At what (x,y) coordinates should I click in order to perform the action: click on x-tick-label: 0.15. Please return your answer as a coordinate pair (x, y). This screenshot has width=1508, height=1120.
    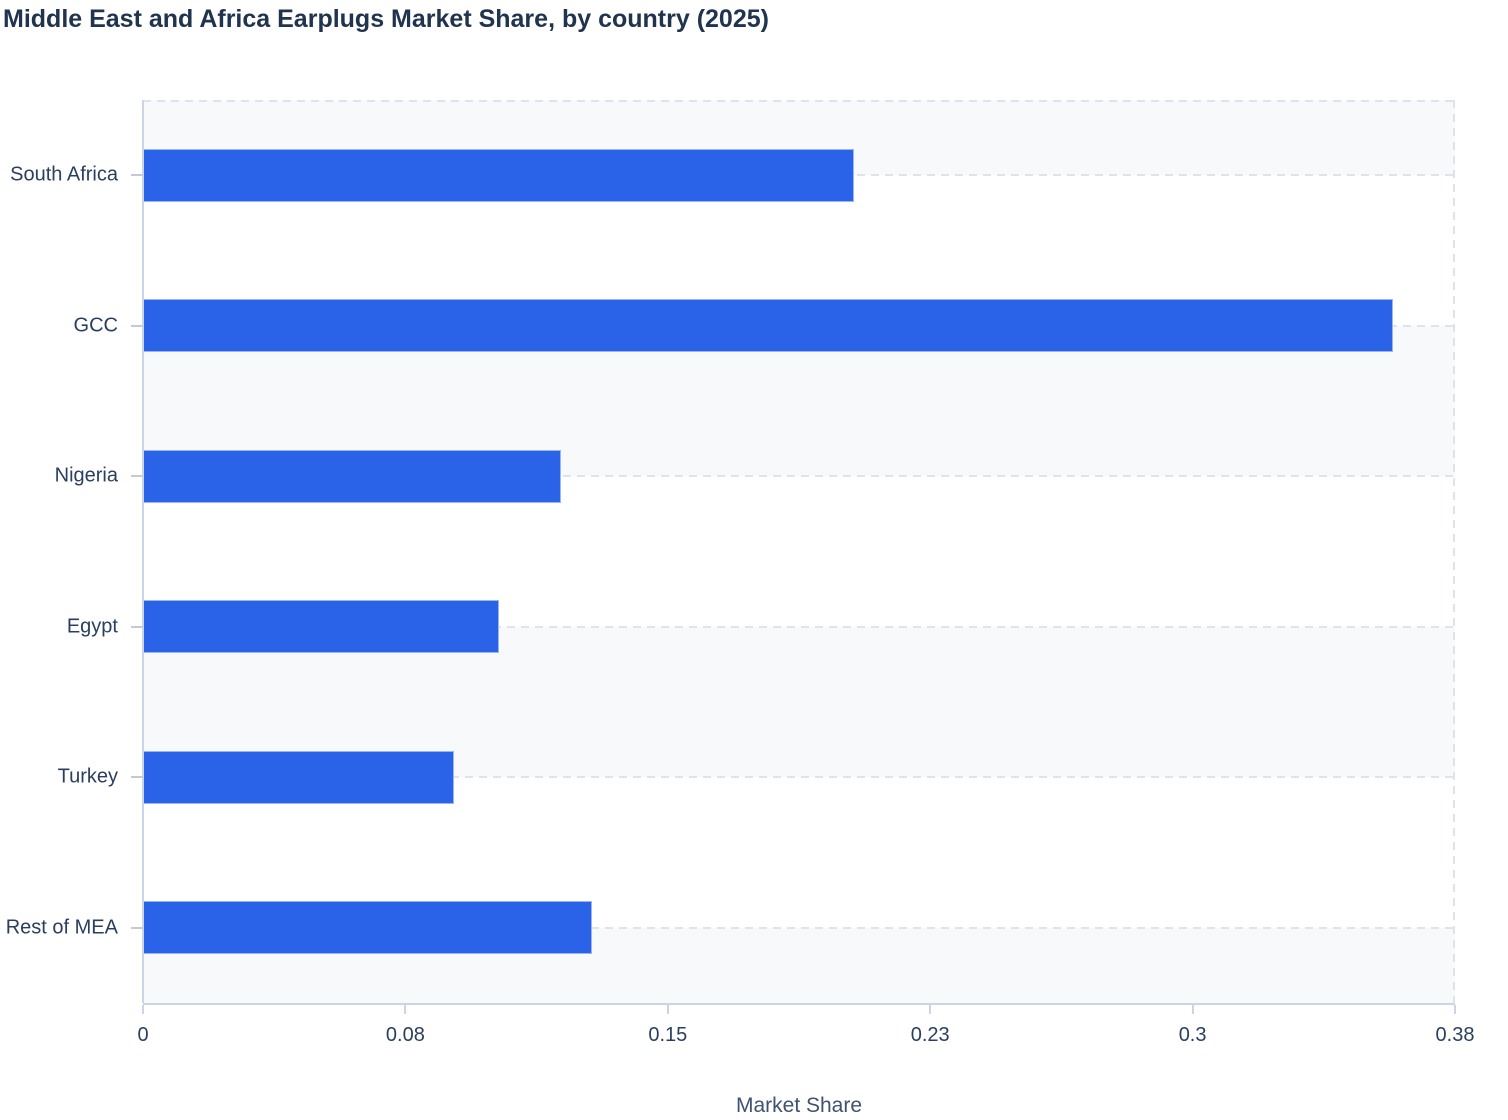
    Looking at the image, I should click on (668, 1035).